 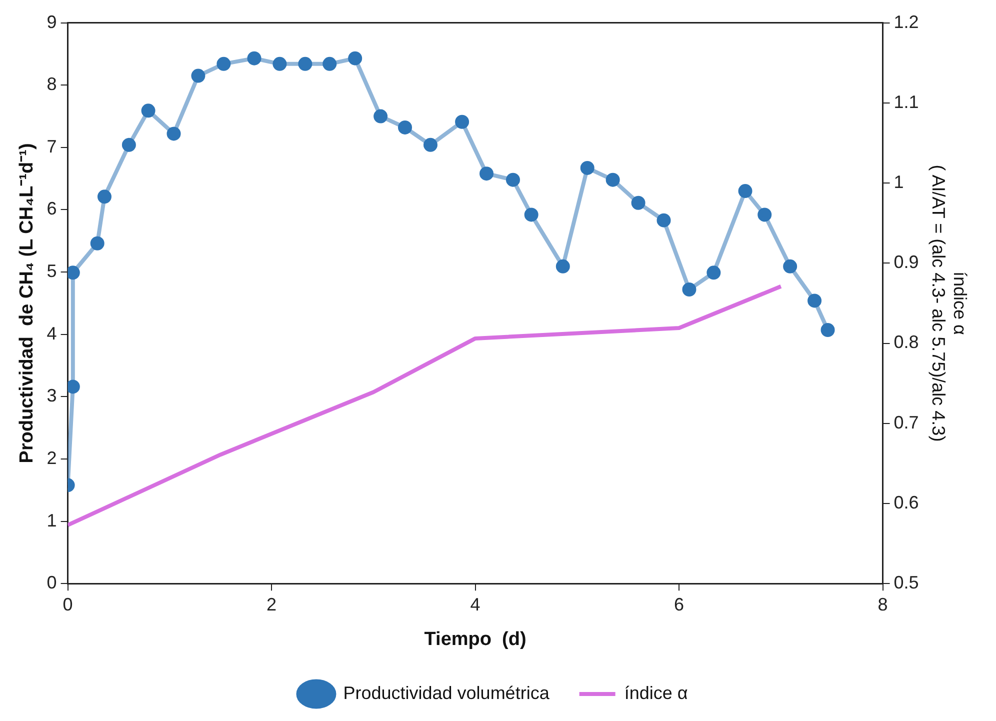 I want to click on y-tick-label: 0, so click(x=51, y=582).